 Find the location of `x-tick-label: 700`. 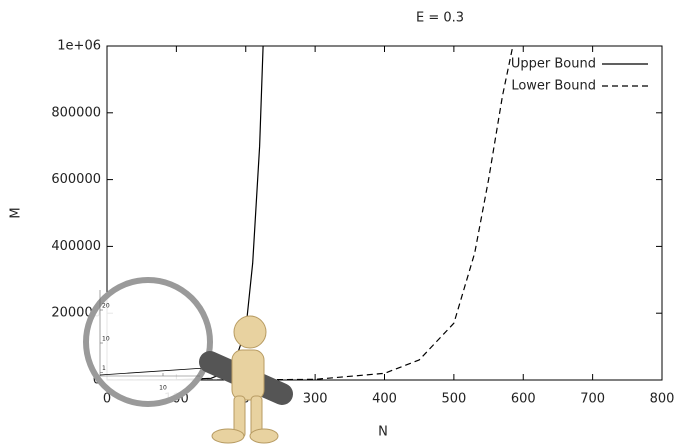

x-tick-label: 700 is located at coordinates (592, 399).